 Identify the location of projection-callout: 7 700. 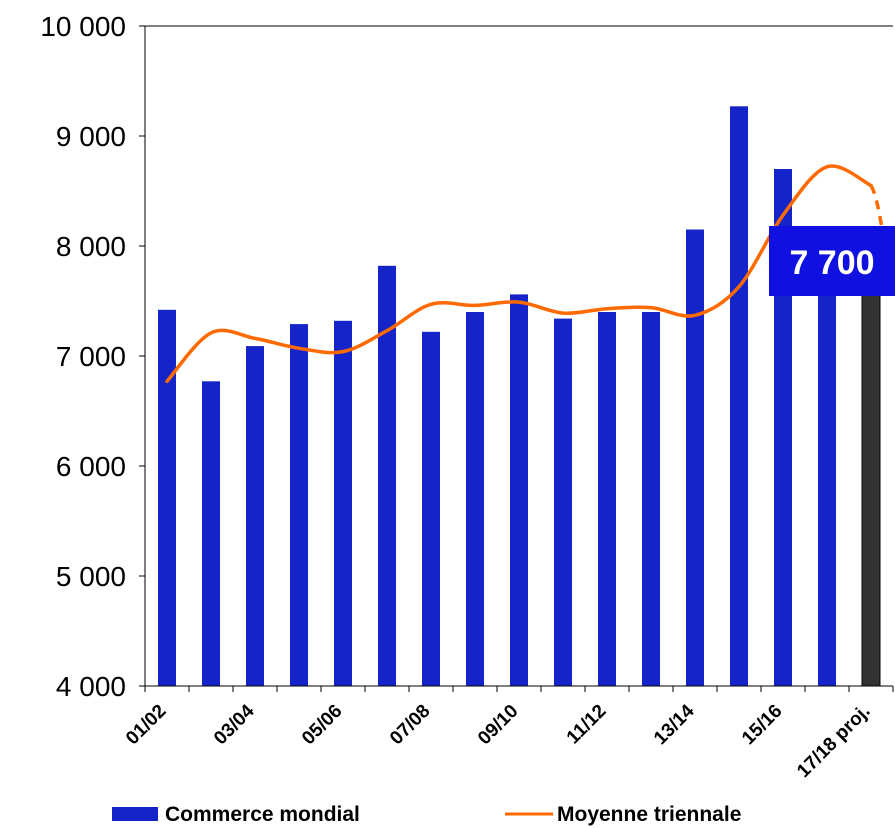
(832, 261).